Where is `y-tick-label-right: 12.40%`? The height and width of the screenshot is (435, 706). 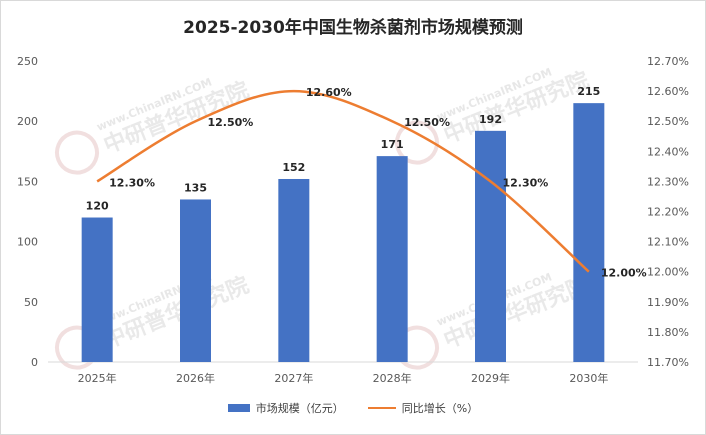 y-tick-label-right: 12.40% is located at coordinates (668, 151).